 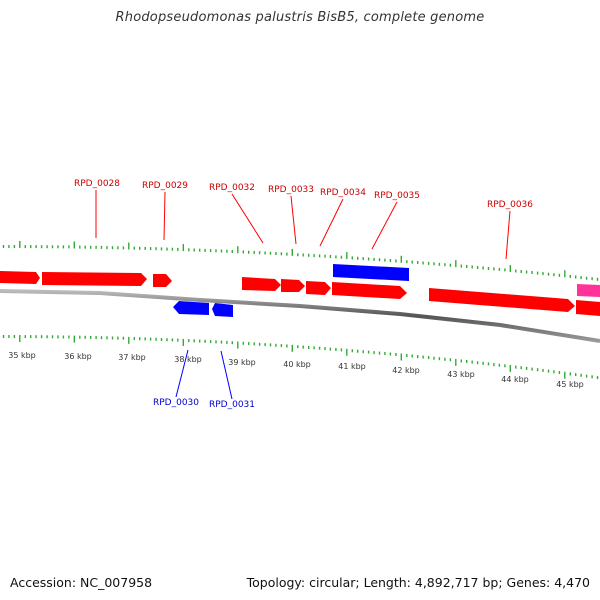 What do you see at coordinates (406, 370) in the screenshot?
I see `kbp-label: 42 kbp` at bounding box center [406, 370].